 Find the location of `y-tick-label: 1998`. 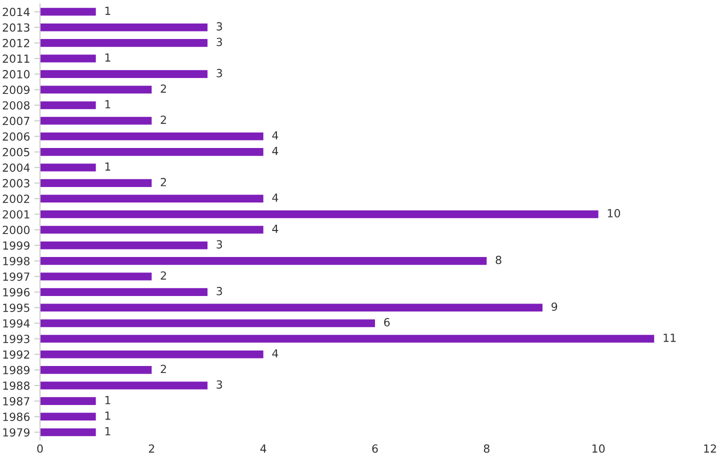

y-tick-label: 1998 is located at coordinates (16, 261).